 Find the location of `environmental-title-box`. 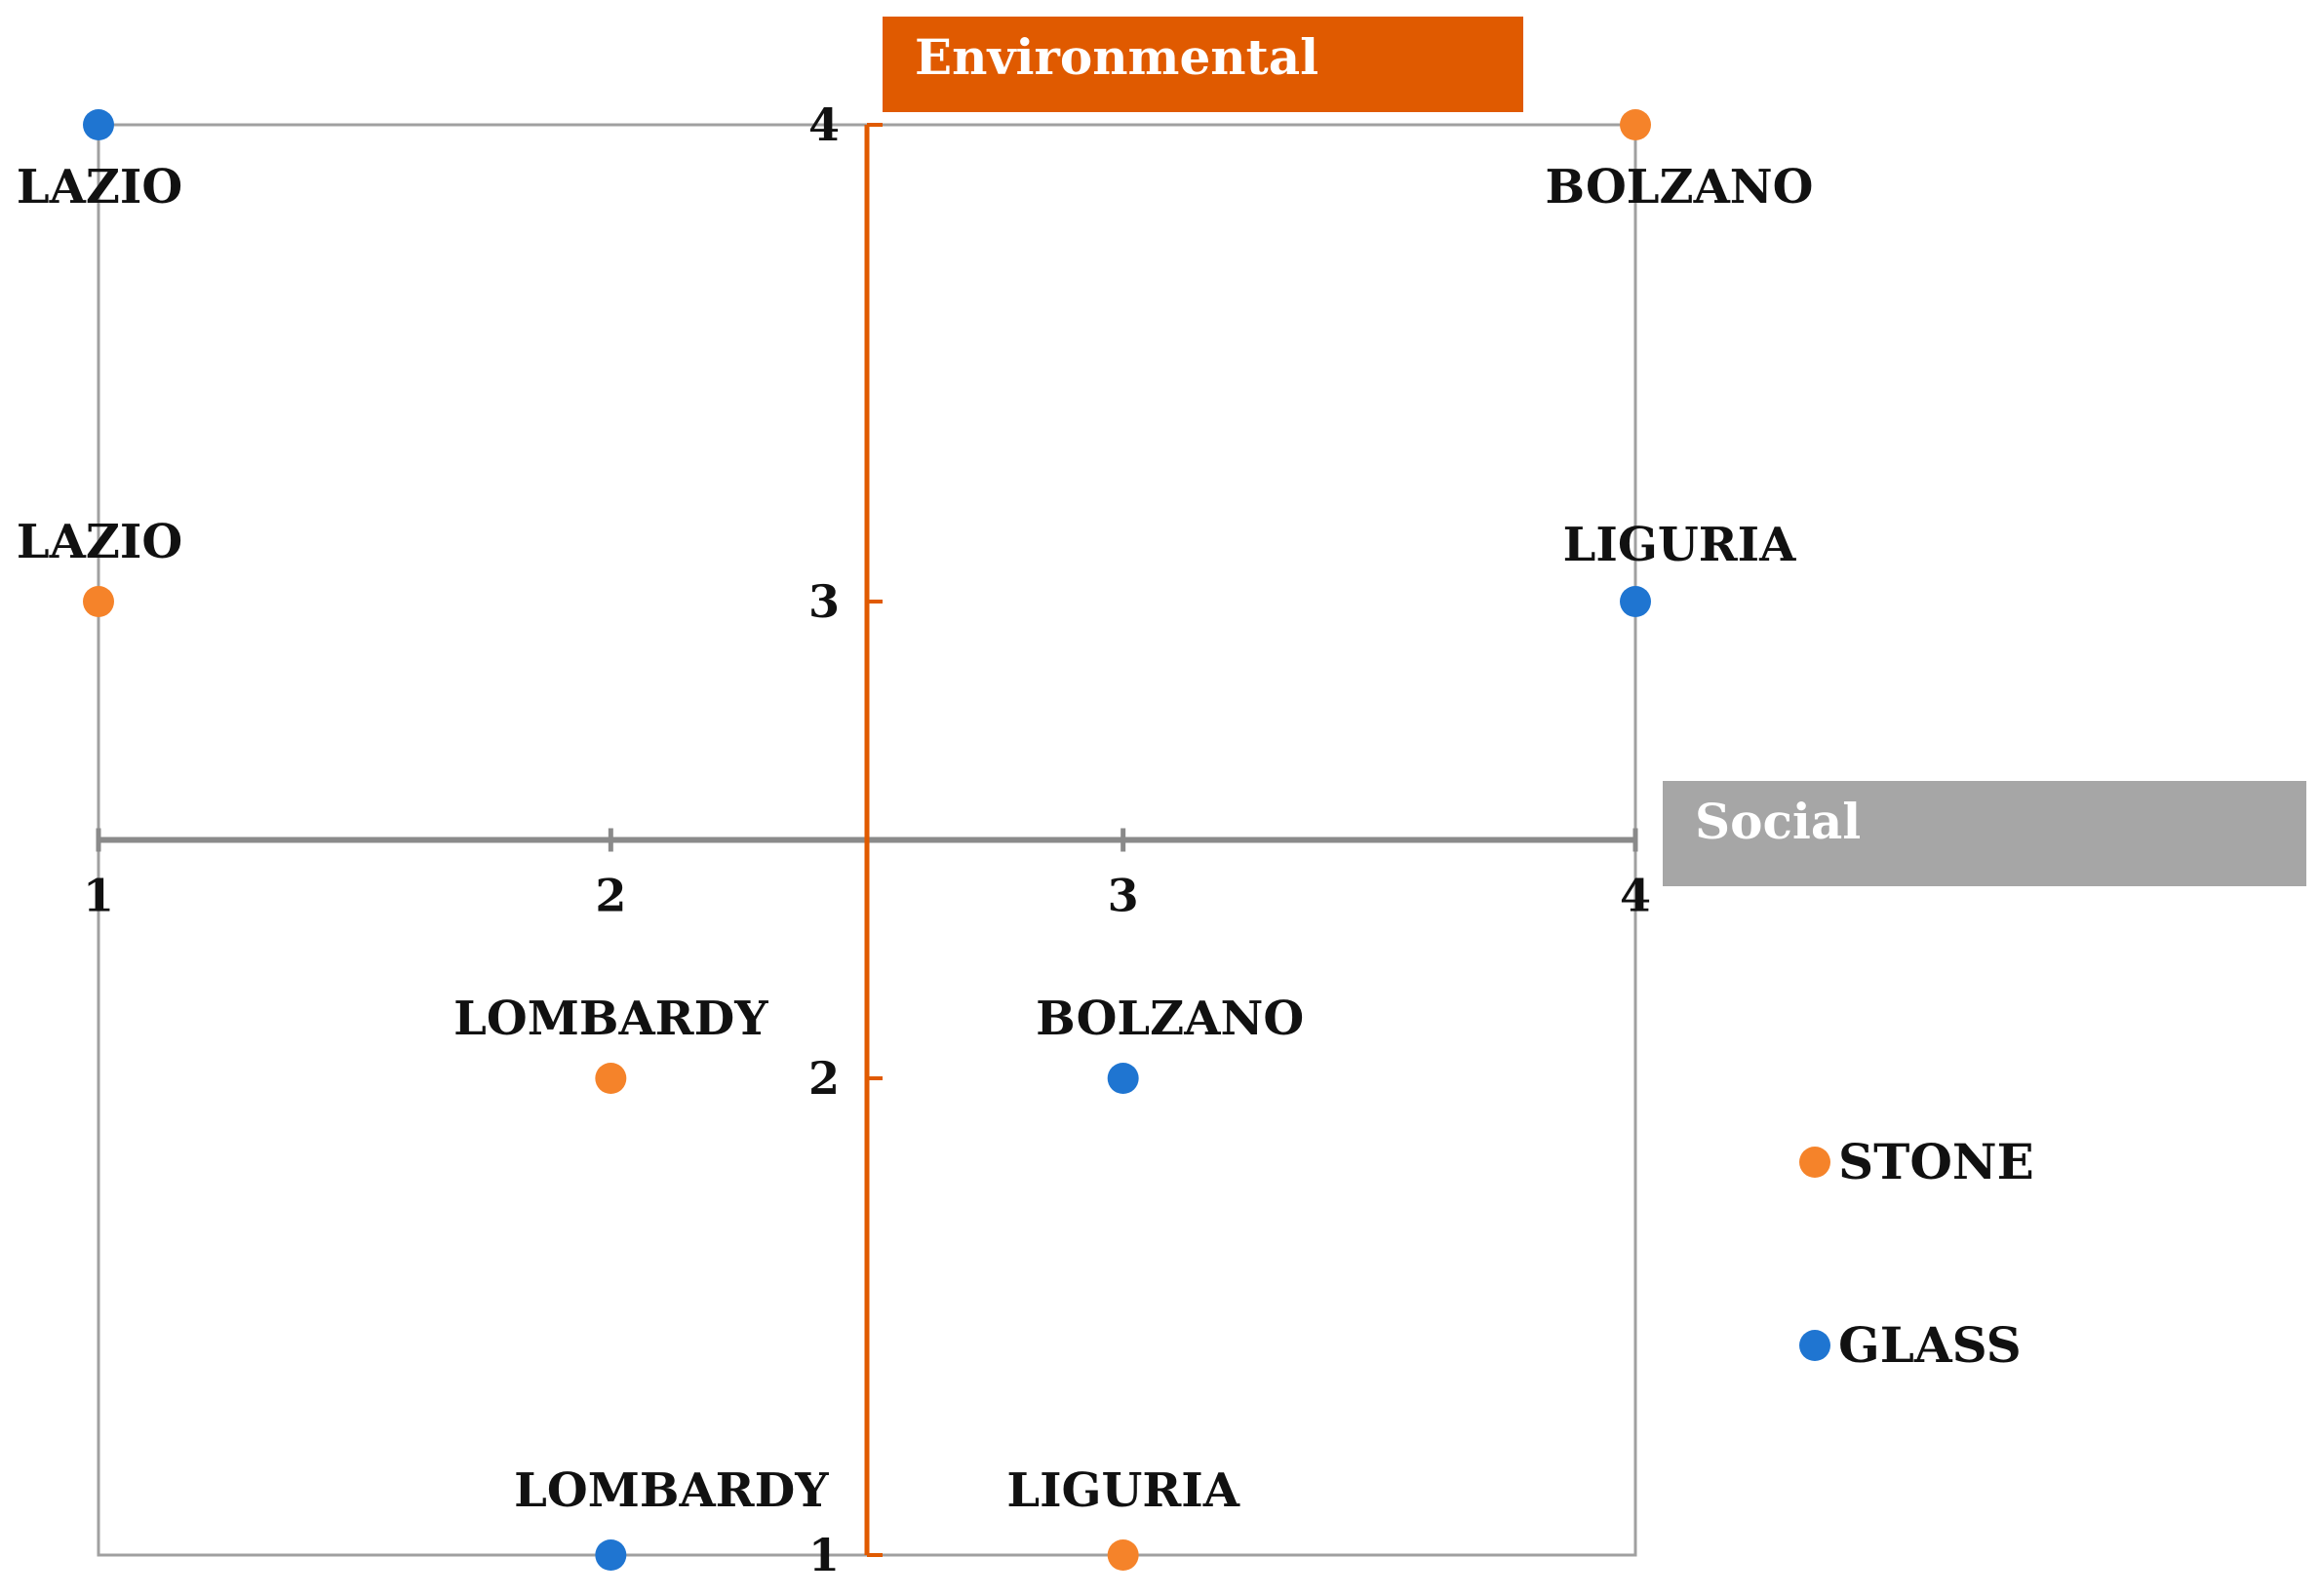

environmental-title-box is located at coordinates (1203, 64).